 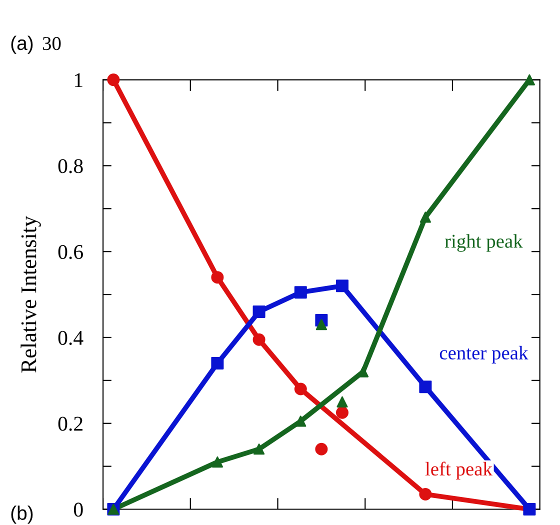 I want to click on y-tick-label: 0.2, so click(x=70, y=423).